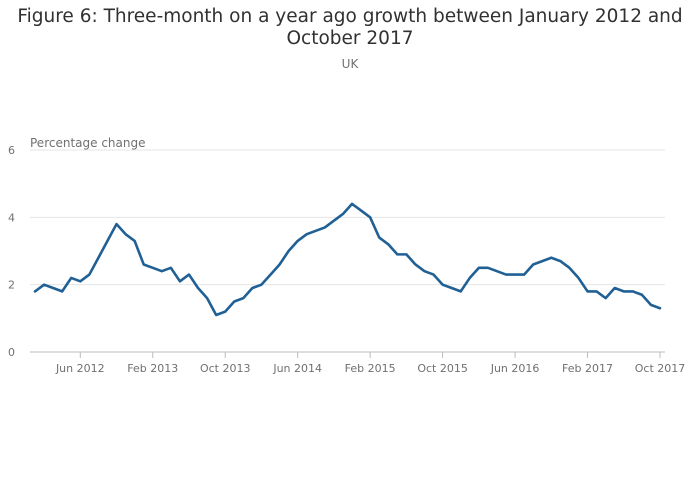  I want to click on y-tick-label: 0, so click(11, 352).